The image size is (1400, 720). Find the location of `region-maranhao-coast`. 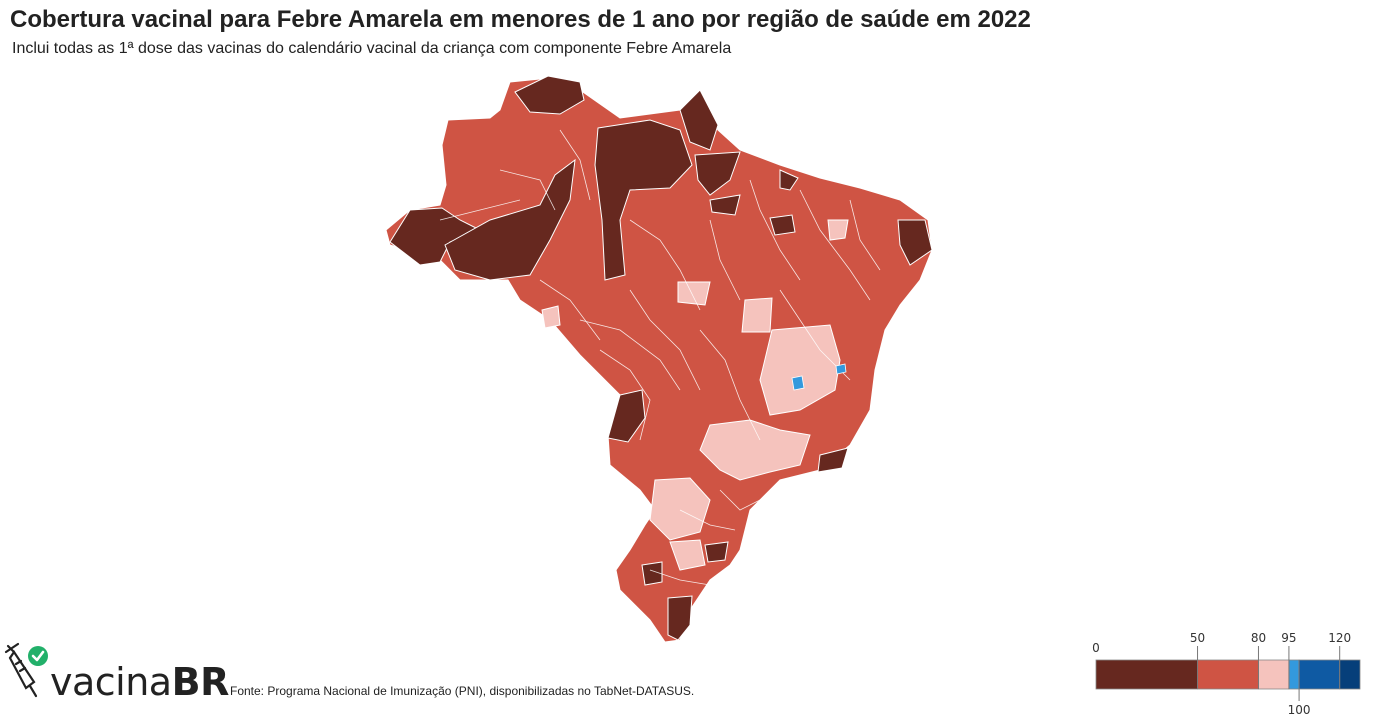

region-maranhao-coast is located at coordinates (789, 180).